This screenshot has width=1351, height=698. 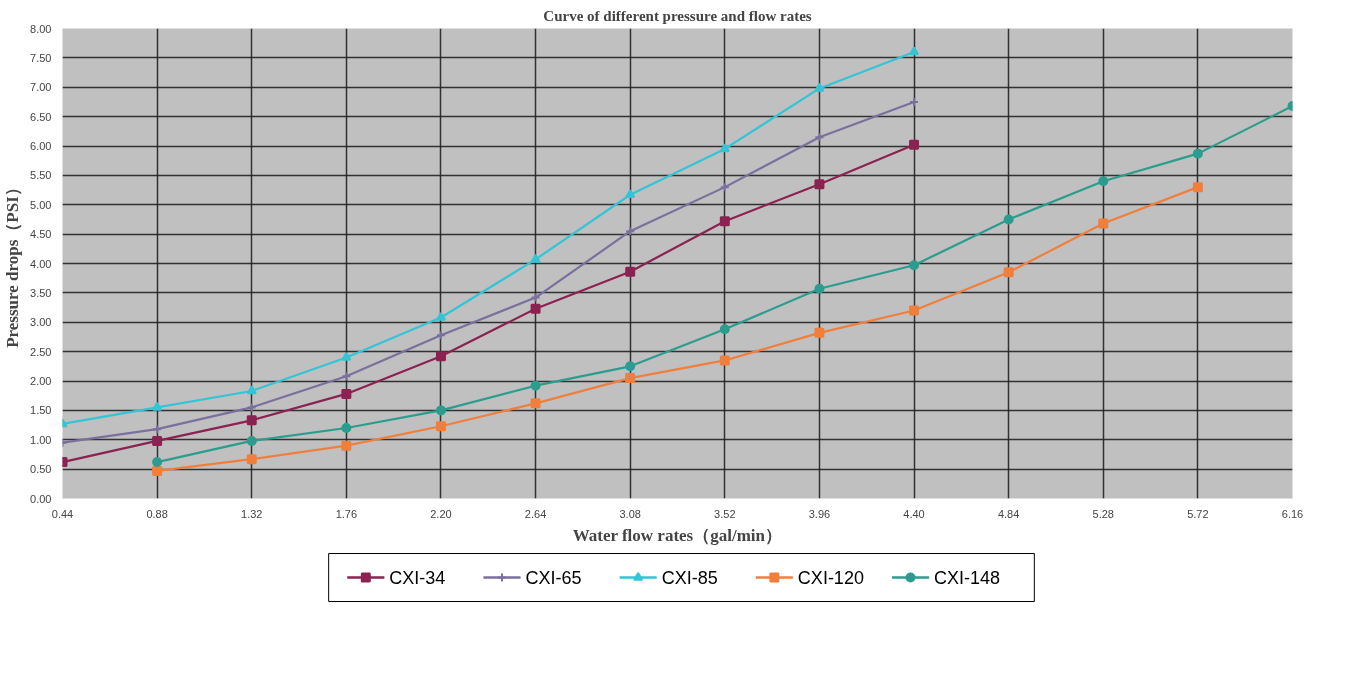 I want to click on legend-label: CXI-148, so click(x=967, y=577).